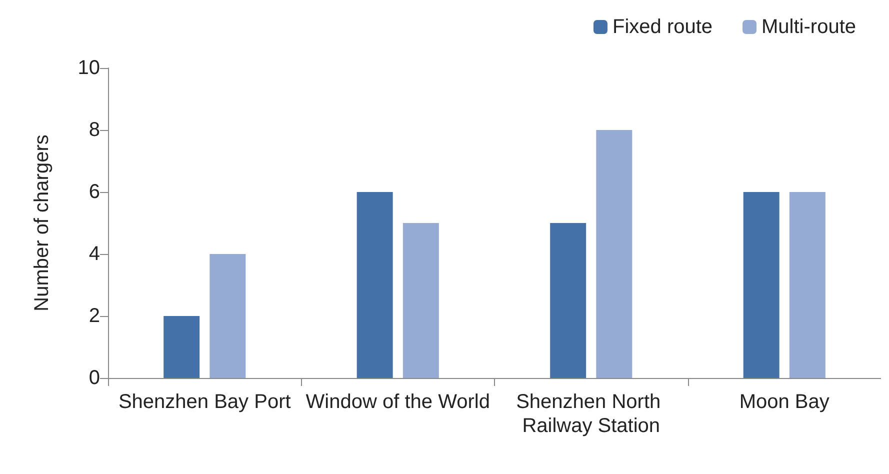 The width and height of the screenshot is (889, 474). What do you see at coordinates (89, 68) in the screenshot?
I see `y-tick-label: 10` at bounding box center [89, 68].